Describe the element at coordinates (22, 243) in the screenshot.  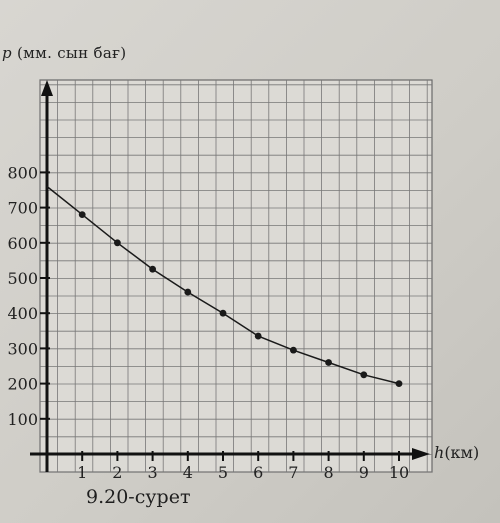
I see `y-tick-label: 600` at that location.